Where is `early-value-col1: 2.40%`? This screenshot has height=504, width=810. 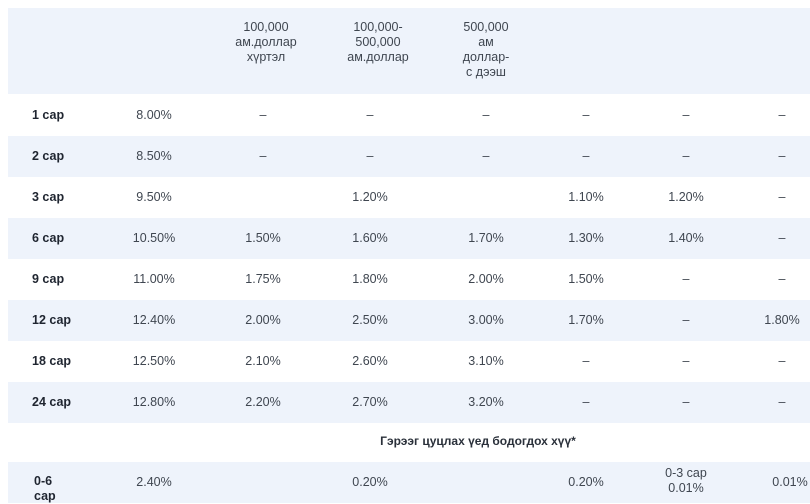
early-value-col1: 2.40% is located at coordinates (154, 482).